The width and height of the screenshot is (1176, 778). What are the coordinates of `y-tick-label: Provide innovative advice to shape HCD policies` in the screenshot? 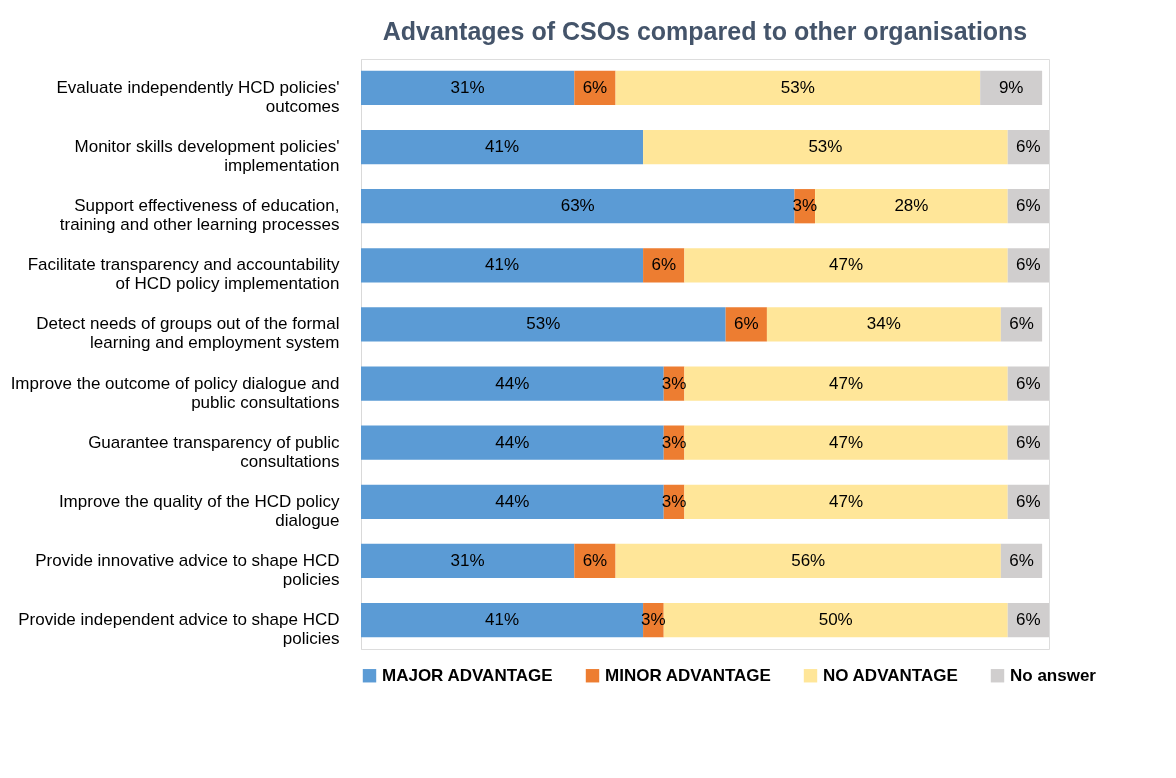 It's located at (187, 569).